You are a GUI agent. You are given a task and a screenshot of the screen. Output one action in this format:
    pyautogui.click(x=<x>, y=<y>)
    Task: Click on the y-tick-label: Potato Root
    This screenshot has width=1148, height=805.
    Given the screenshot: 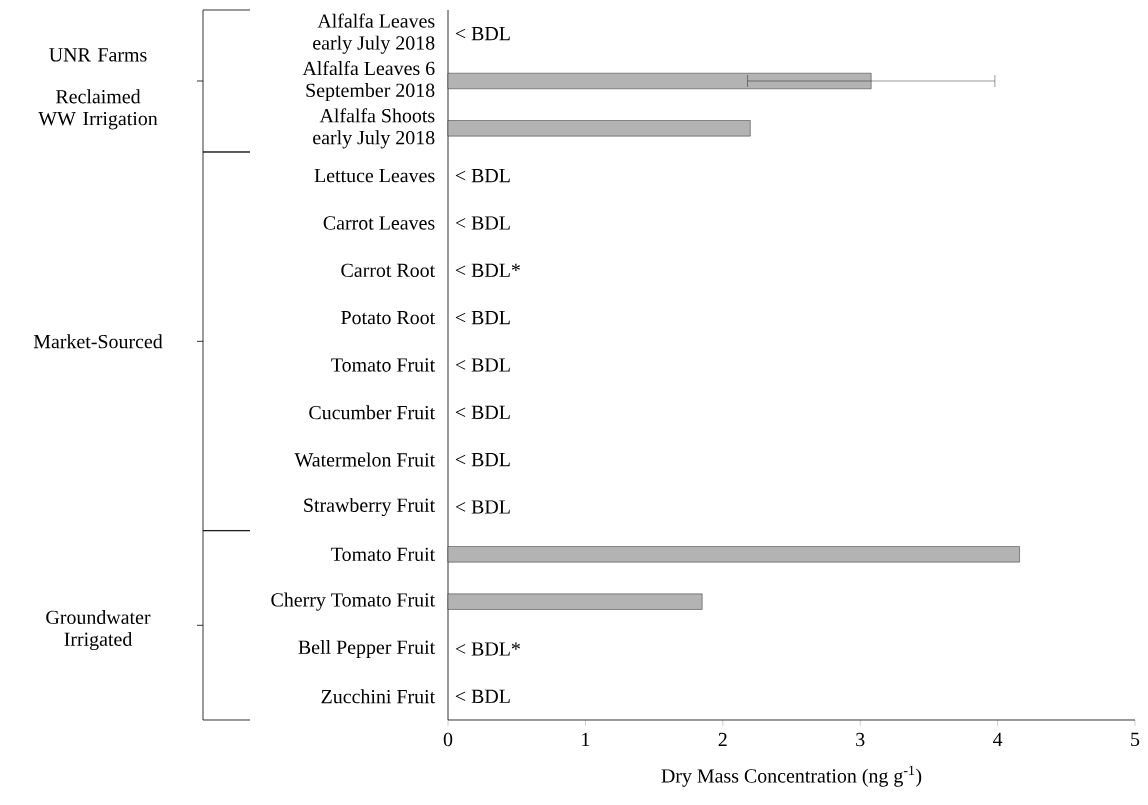 What is the action you would take?
    pyautogui.click(x=388, y=318)
    